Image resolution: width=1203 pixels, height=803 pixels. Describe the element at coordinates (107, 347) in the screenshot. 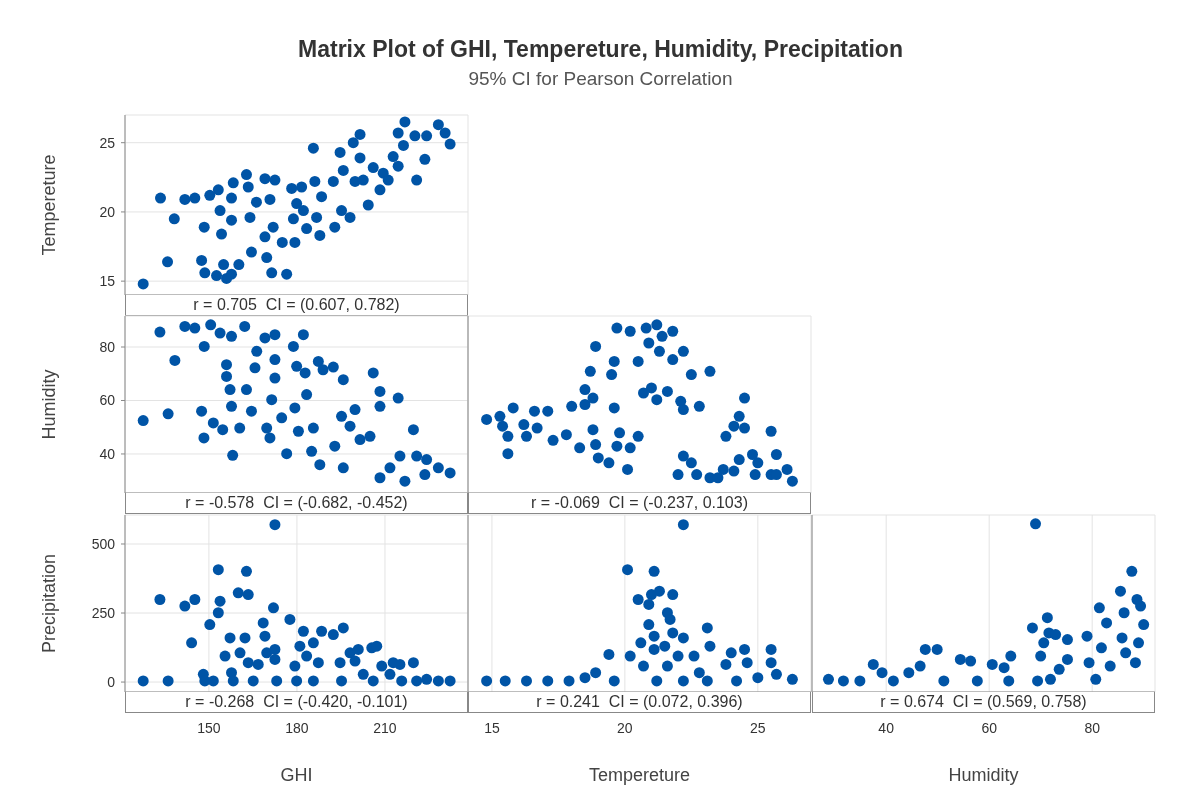

I see `y-tick-label: 80` at that location.